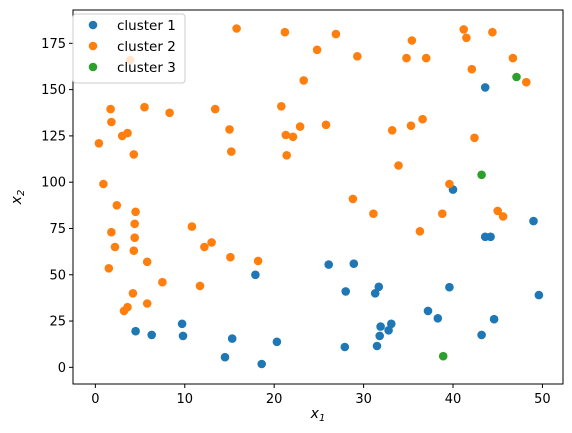 The width and height of the screenshot is (572, 433). Describe the element at coordinates (21, 193) in the screenshot. I see `y-axis-label-sub: 2` at that location.